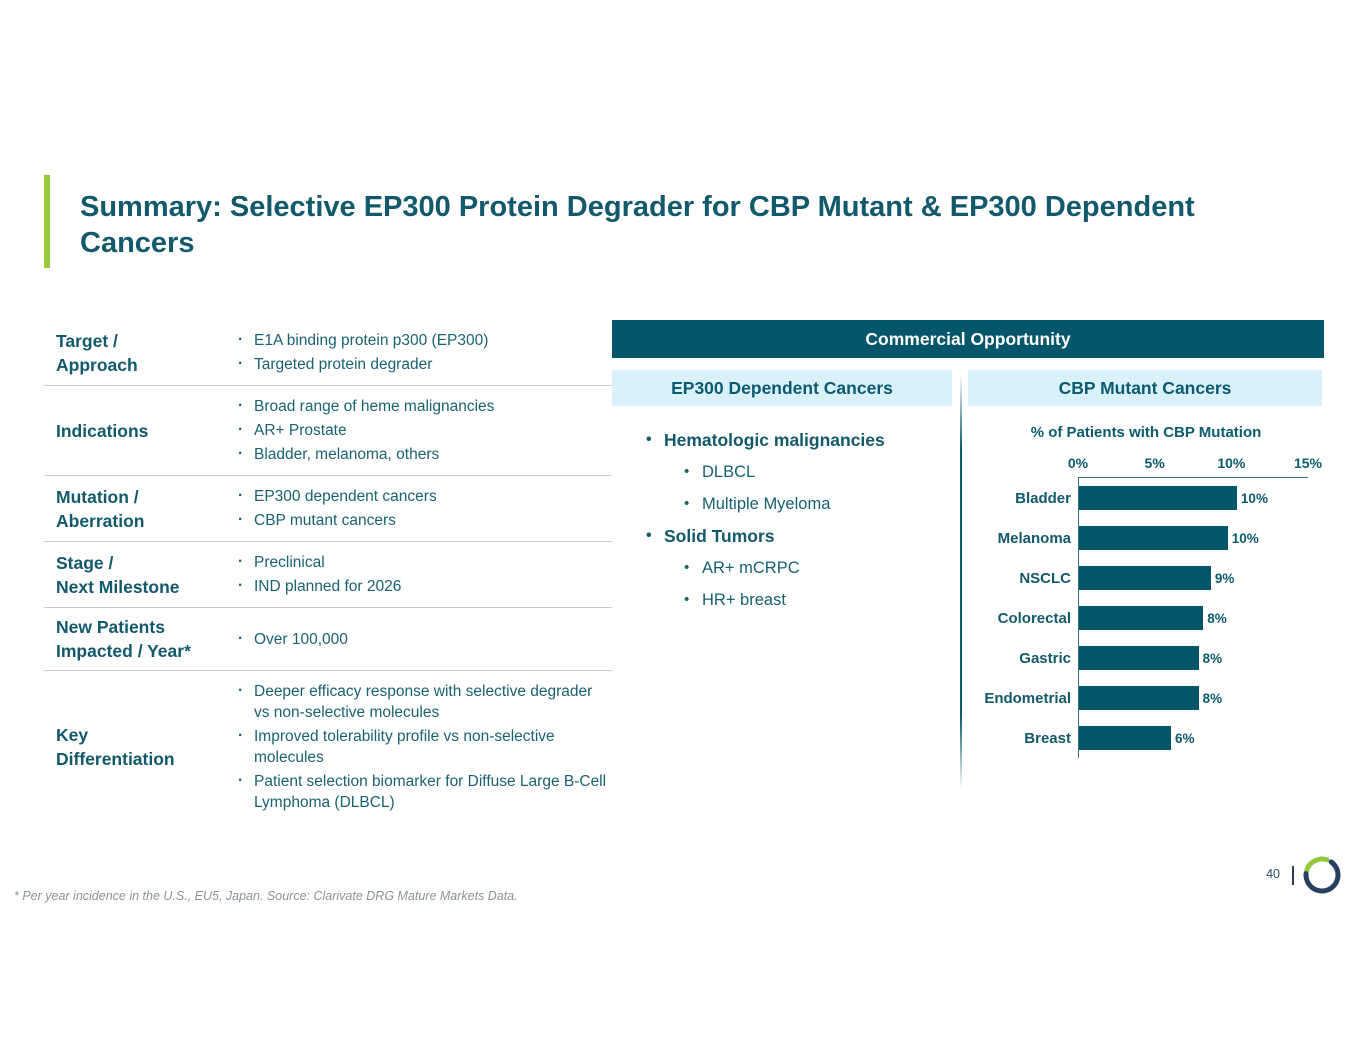  I want to click on cbp-mutant-cancers-header: CBP Mutant Cancers, so click(1145, 388).